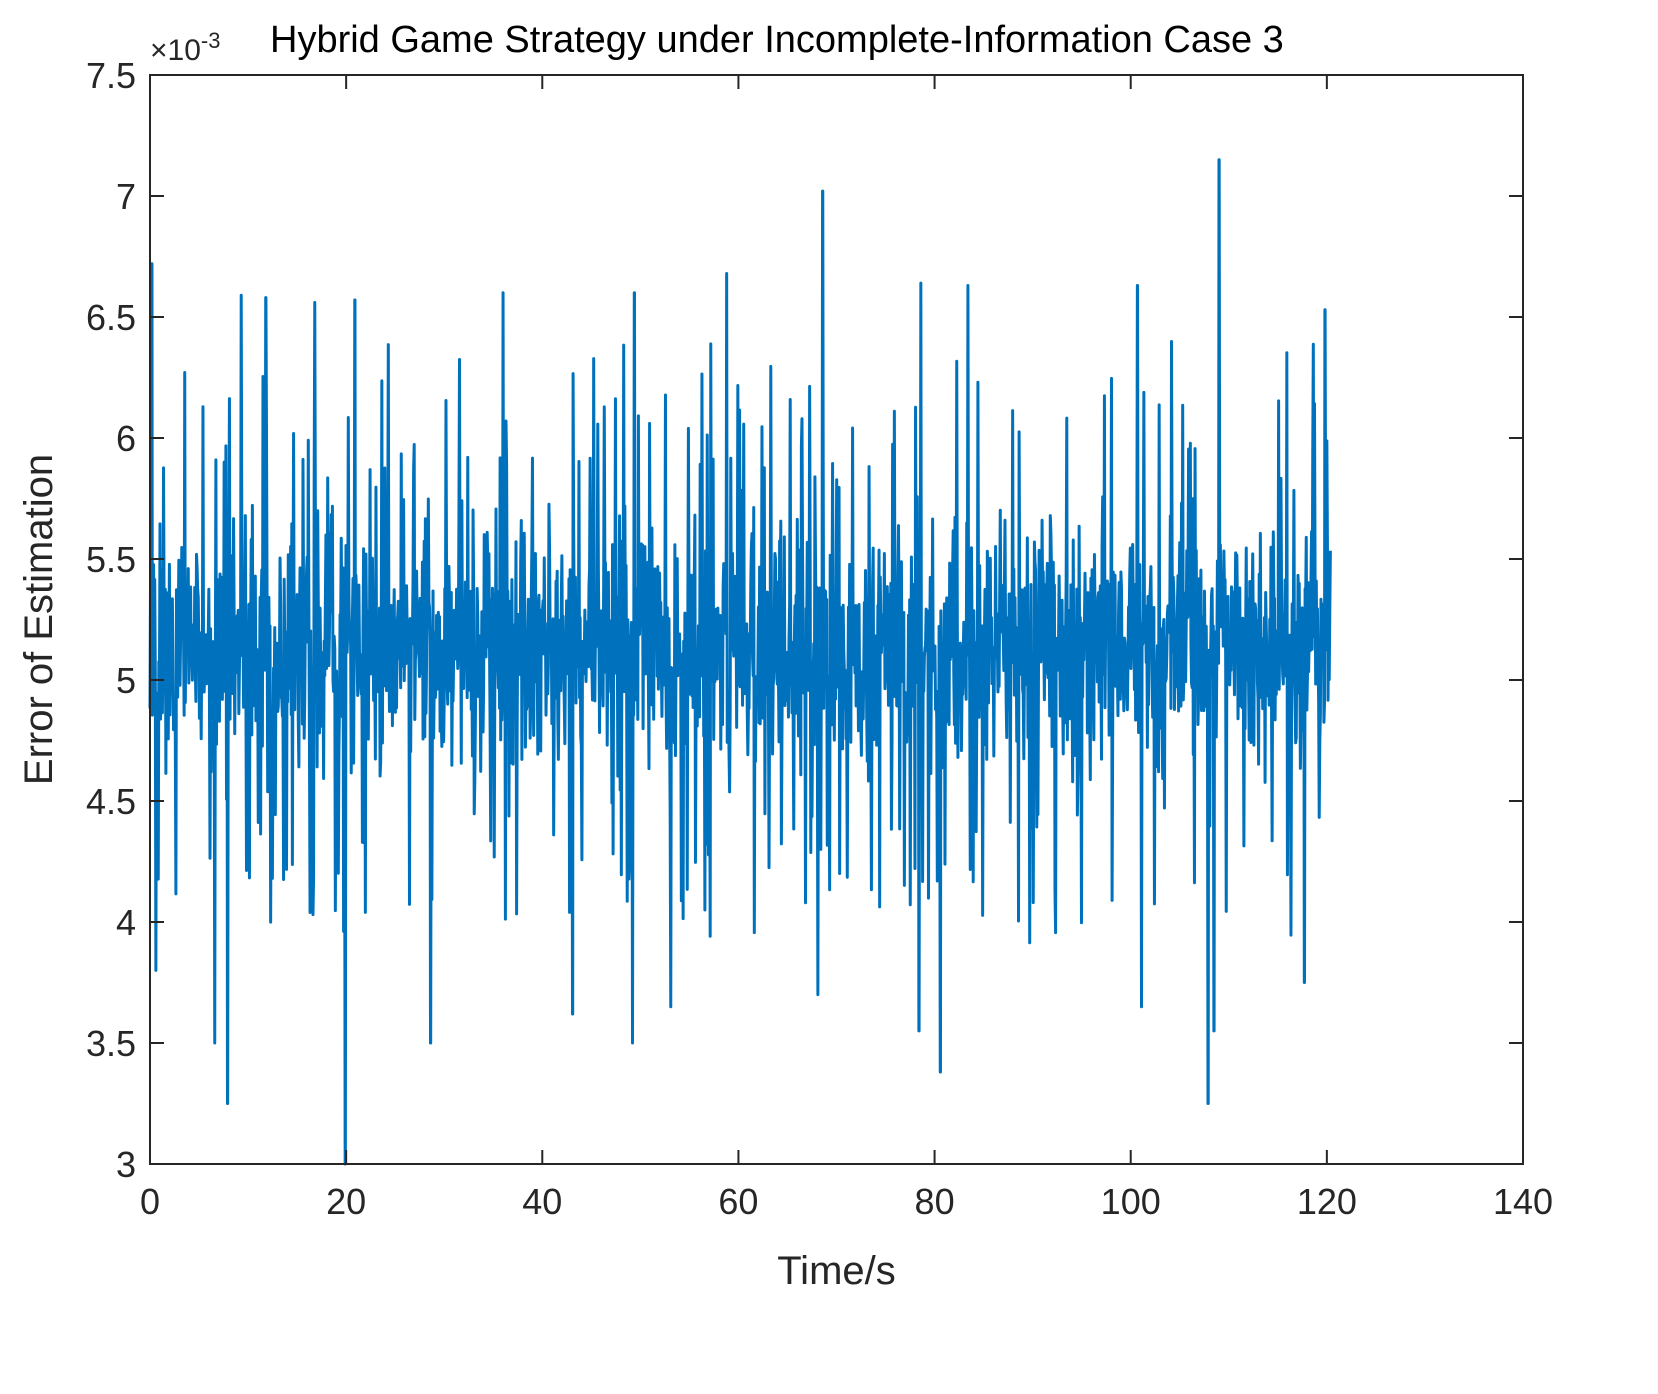 The width and height of the screenshot is (1658, 1394). What do you see at coordinates (111, 317) in the screenshot?
I see `y-tick-label: 6.5` at bounding box center [111, 317].